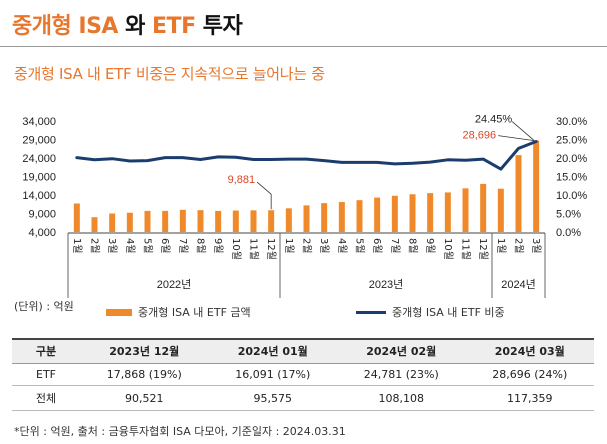  Describe the element at coordinates (568, 215) in the screenshot. I see `y-right-tick-label: 5.0%` at that location.